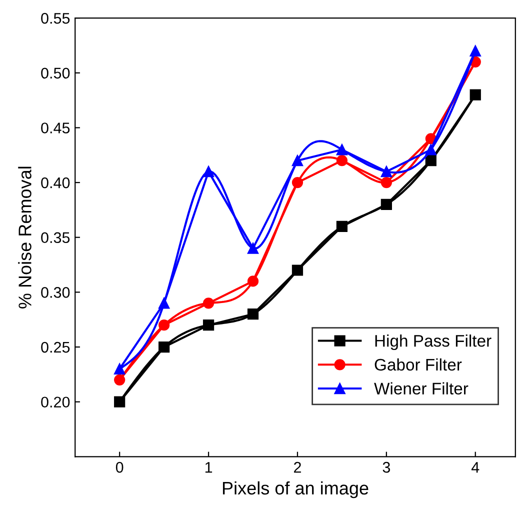 This screenshot has height=516, width=518. I want to click on y-tick-label: 0.40, so click(55, 182).